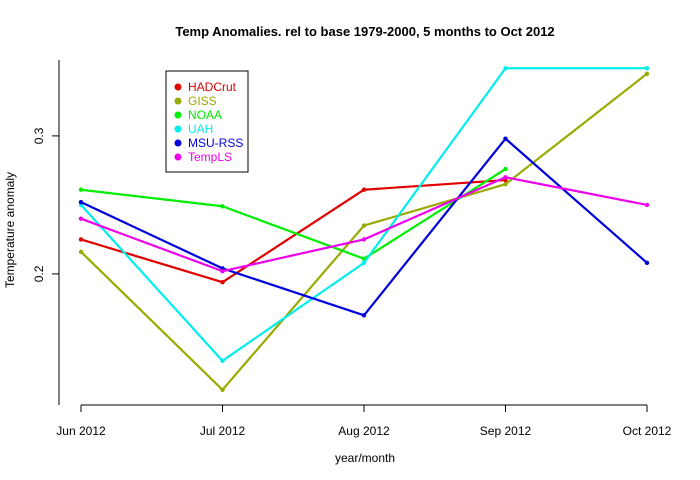 This screenshot has width=700, height=480. What do you see at coordinates (202, 101) in the screenshot?
I see `legend-label: GISS` at bounding box center [202, 101].